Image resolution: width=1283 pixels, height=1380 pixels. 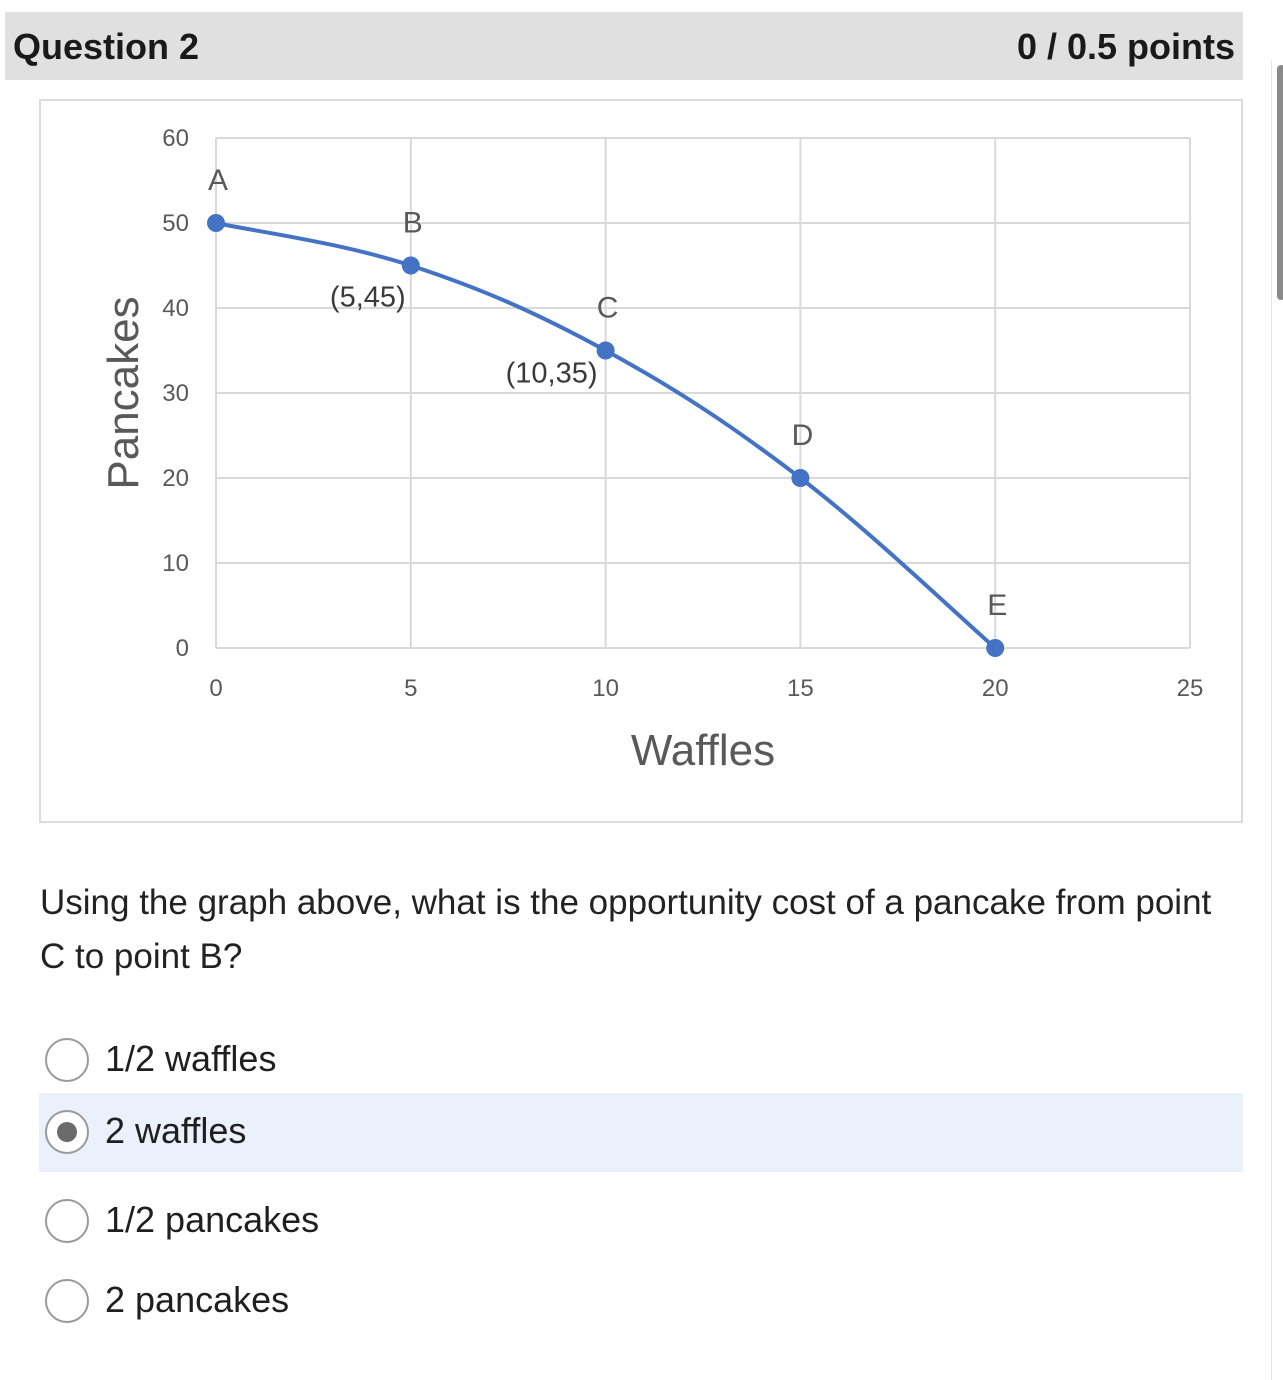 I want to click on radio-button-selected, so click(x=67, y=1132).